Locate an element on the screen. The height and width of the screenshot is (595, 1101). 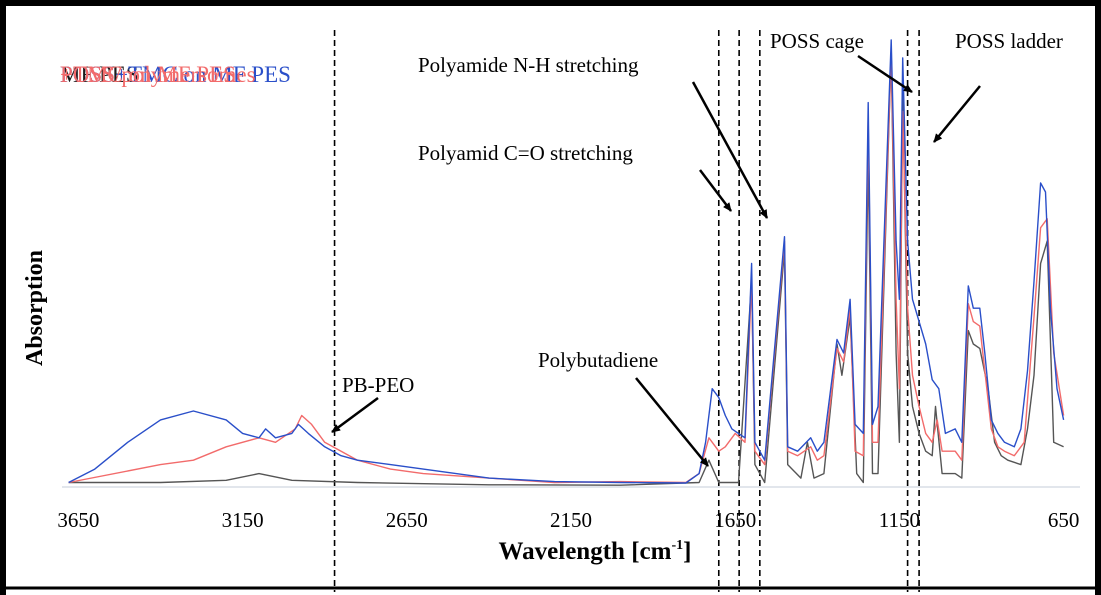
y-axis-label: Absorption is located at coordinates (35, 308).